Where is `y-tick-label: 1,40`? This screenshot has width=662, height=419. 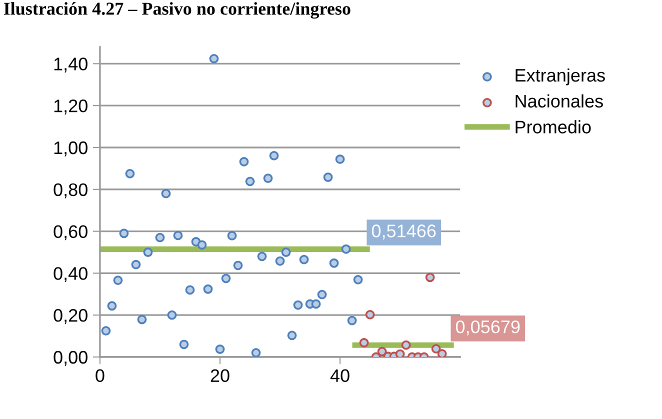
y-tick-label: 1,40 is located at coordinates (71, 65).